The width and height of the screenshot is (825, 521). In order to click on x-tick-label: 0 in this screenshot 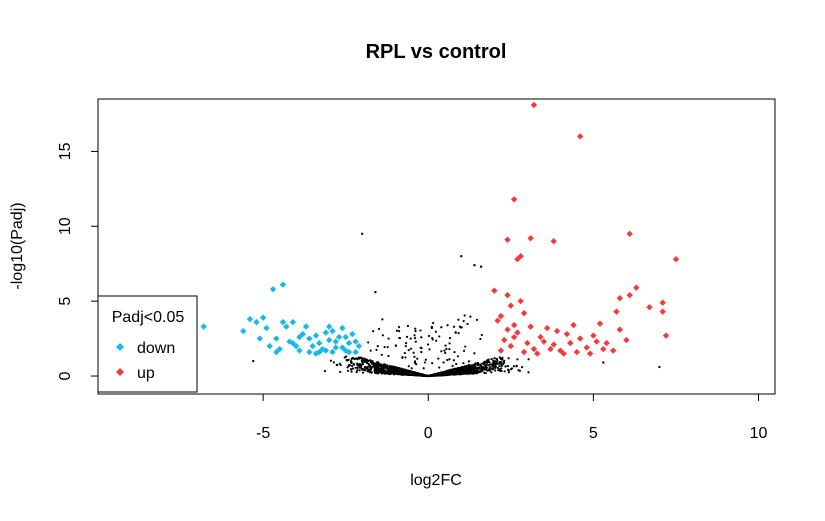, I will do `click(428, 433)`.